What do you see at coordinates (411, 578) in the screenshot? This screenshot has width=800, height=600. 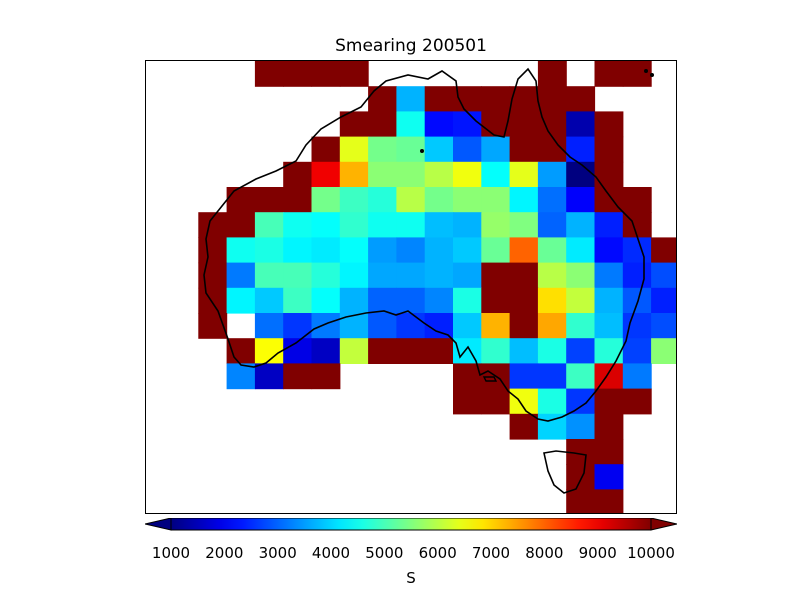 I see `colorbar-label: S` at bounding box center [411, 578].